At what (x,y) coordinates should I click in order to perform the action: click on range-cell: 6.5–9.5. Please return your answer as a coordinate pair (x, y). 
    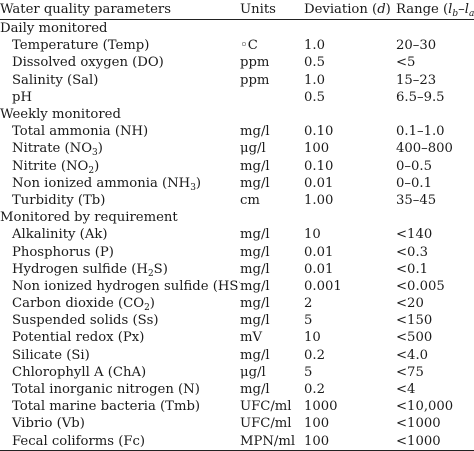
    Looking at the image, I should click on (420, 97).